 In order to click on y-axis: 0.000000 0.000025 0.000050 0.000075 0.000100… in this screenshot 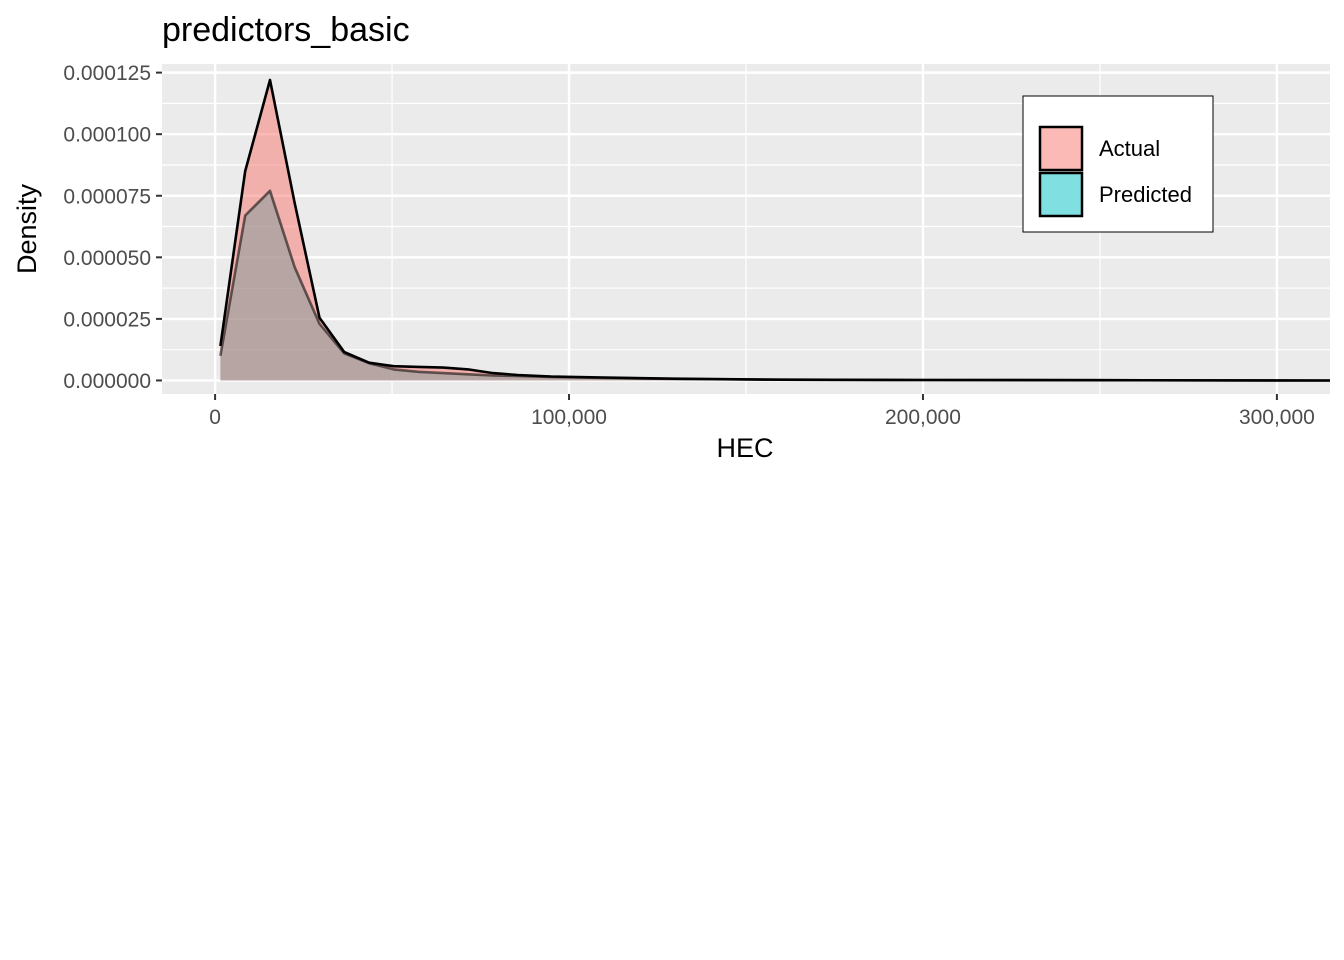, I will do `click(112, 227)`.